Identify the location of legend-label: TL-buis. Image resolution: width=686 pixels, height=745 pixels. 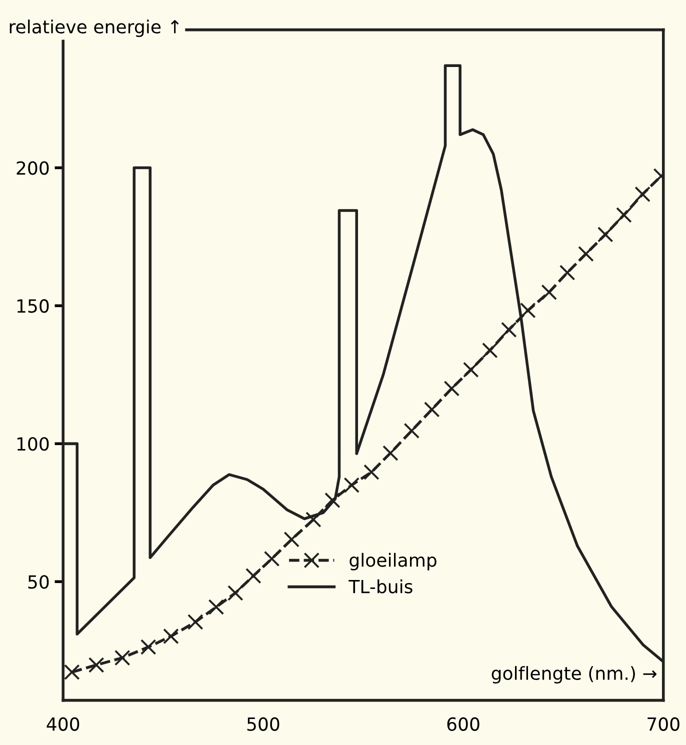
(380, 586).